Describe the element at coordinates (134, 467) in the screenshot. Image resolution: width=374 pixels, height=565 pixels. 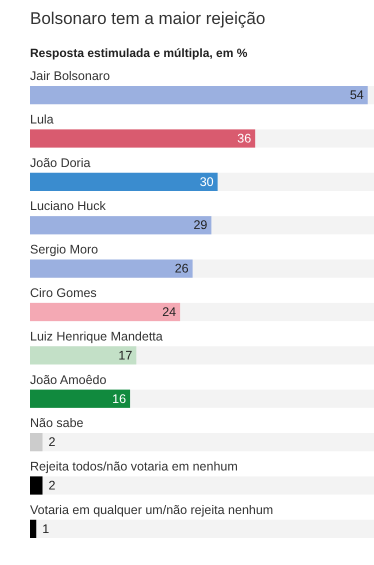
I see `y-tick-label: Rejeita todos/não votaria em nenhum` at that location.